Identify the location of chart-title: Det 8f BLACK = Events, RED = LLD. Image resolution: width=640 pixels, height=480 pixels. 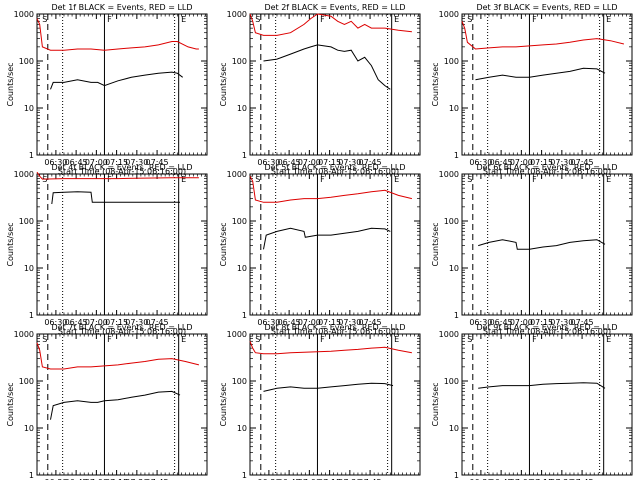
(334, 327).